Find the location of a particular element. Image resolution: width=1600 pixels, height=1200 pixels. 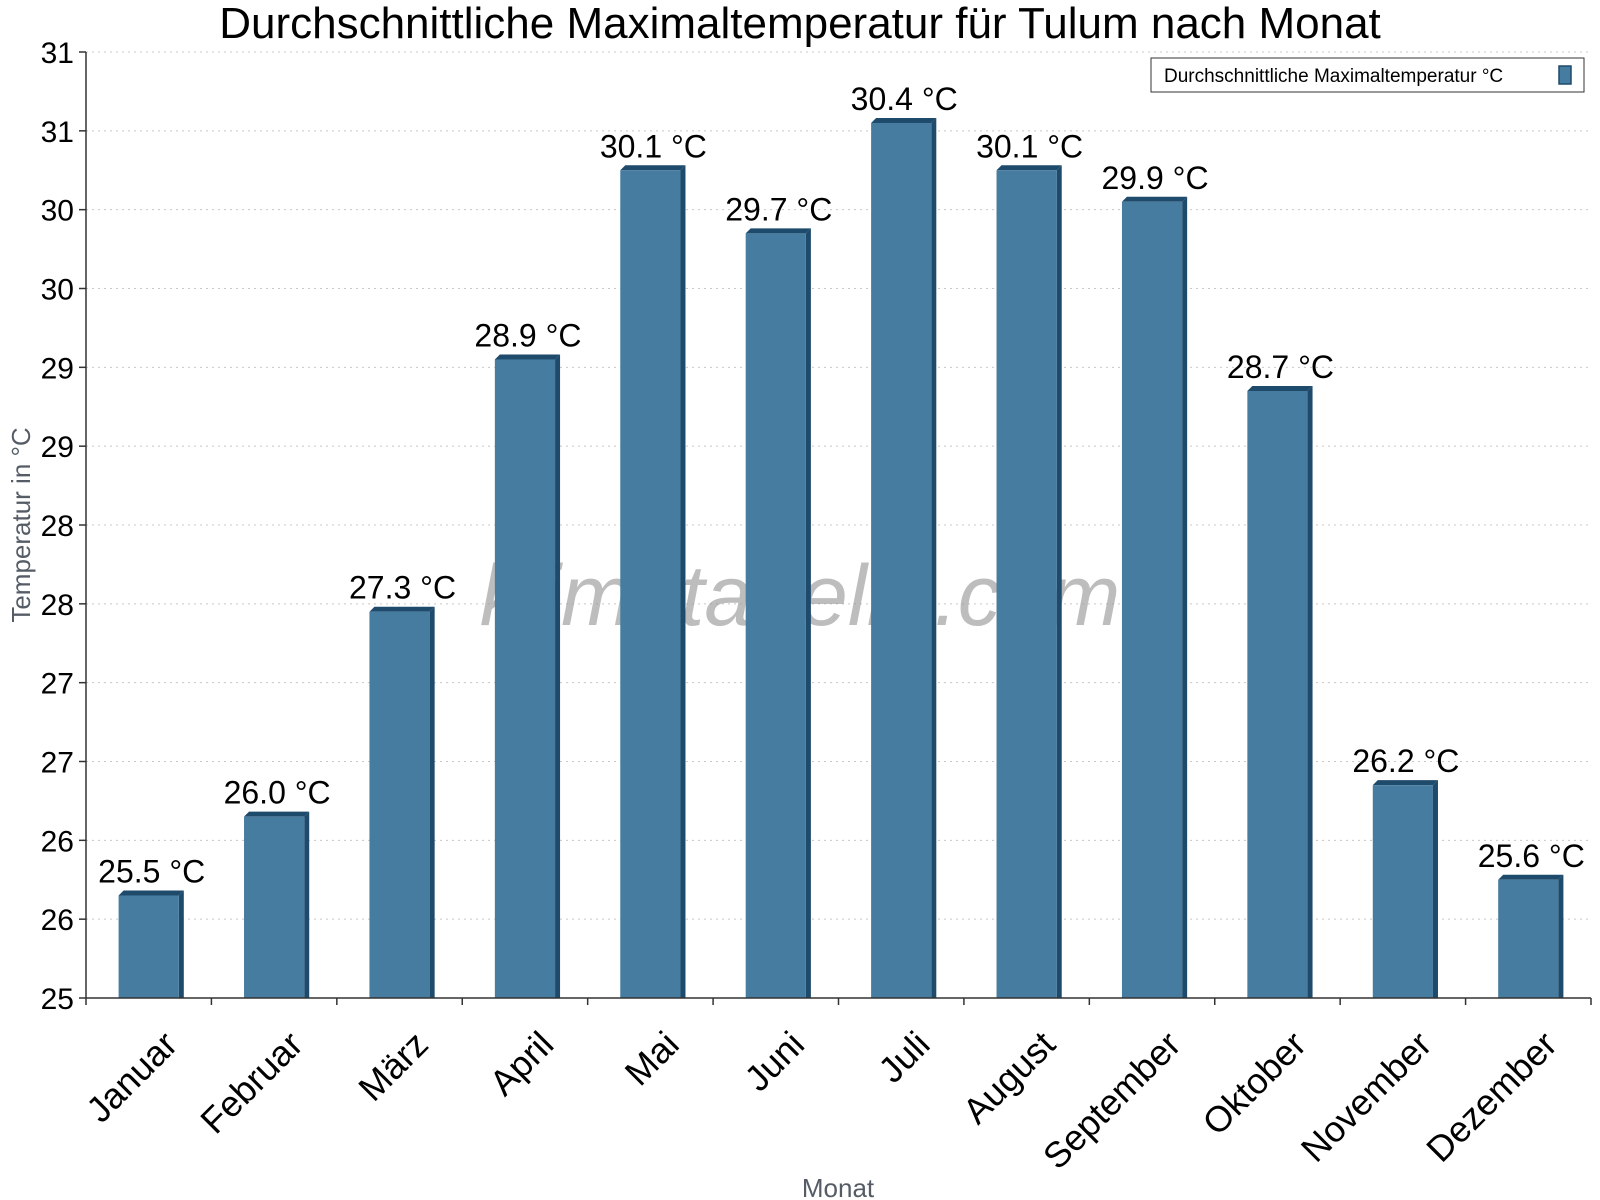

data-label: 25.5 °C is located at coordinates (151, 872).